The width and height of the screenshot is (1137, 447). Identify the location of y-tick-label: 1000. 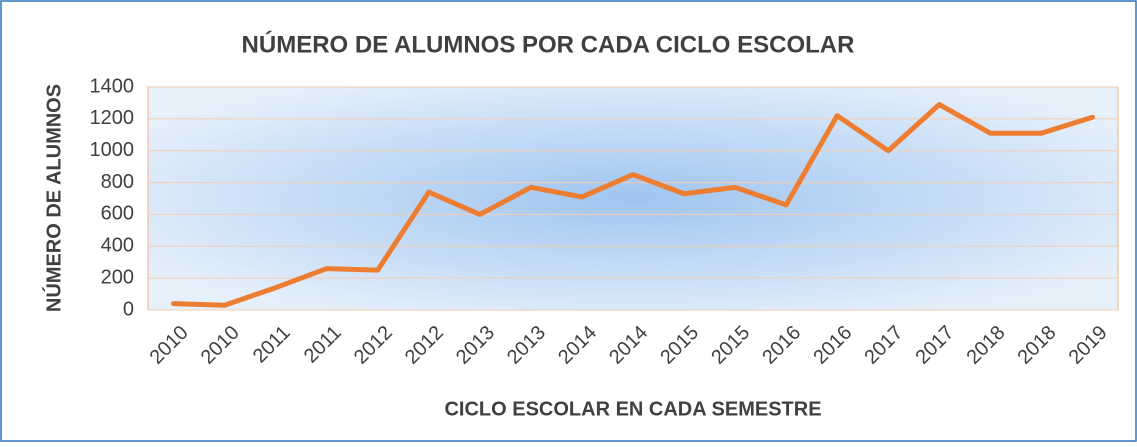
(112, 150).